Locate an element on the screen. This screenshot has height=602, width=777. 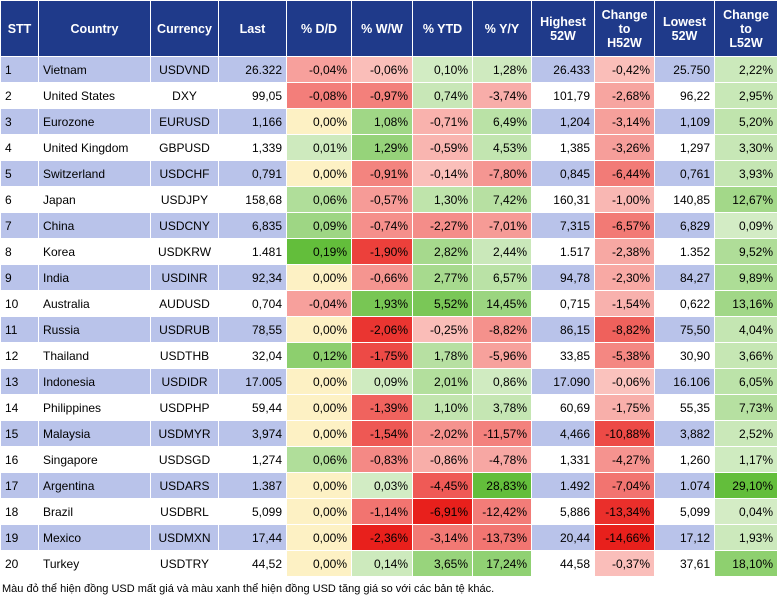
table-cell: 1,166 is located at coordinates (252, 121).